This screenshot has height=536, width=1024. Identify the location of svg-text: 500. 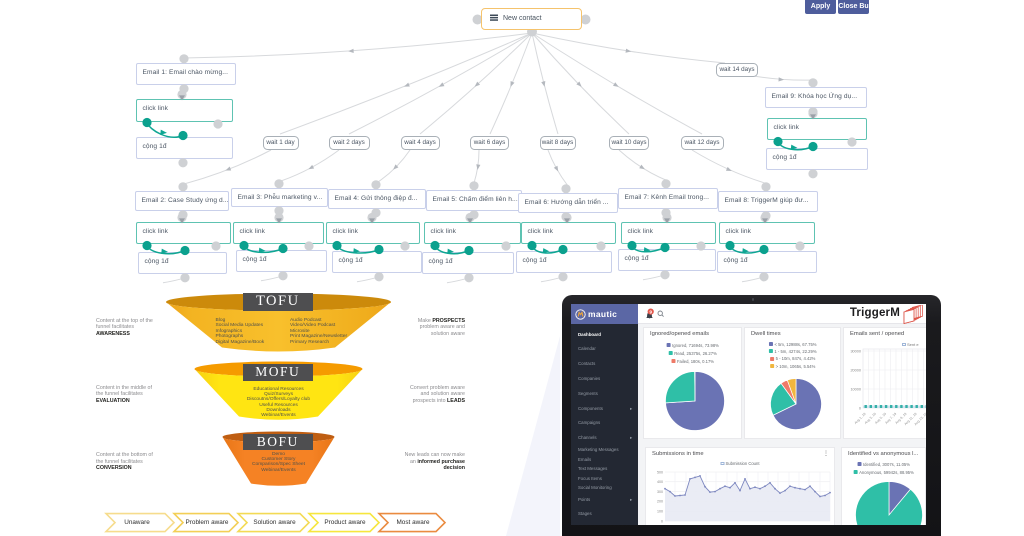
(660, 472).